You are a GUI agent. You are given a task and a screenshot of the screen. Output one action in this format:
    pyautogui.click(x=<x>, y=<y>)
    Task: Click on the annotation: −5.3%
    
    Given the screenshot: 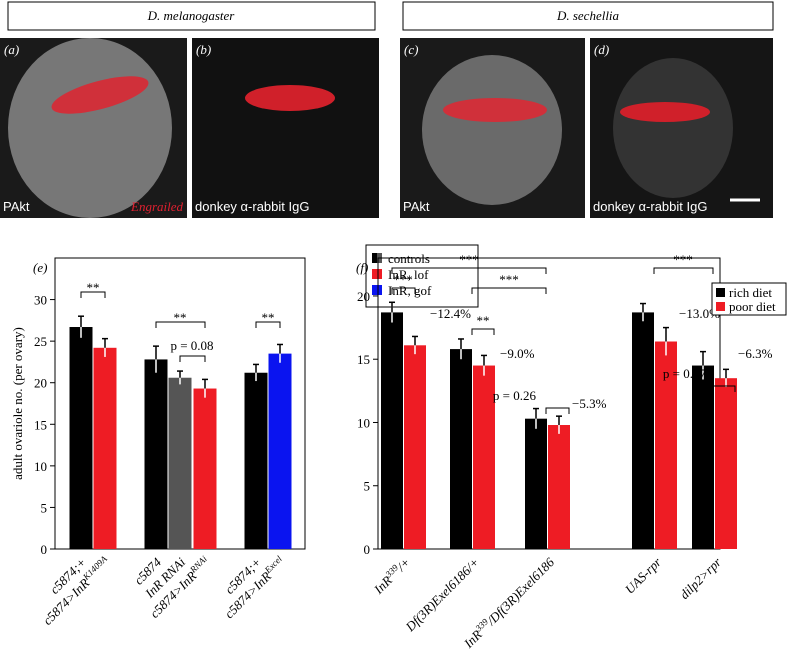 What is the action you would take?
    pyautogui.click(x=589, y=403)
    